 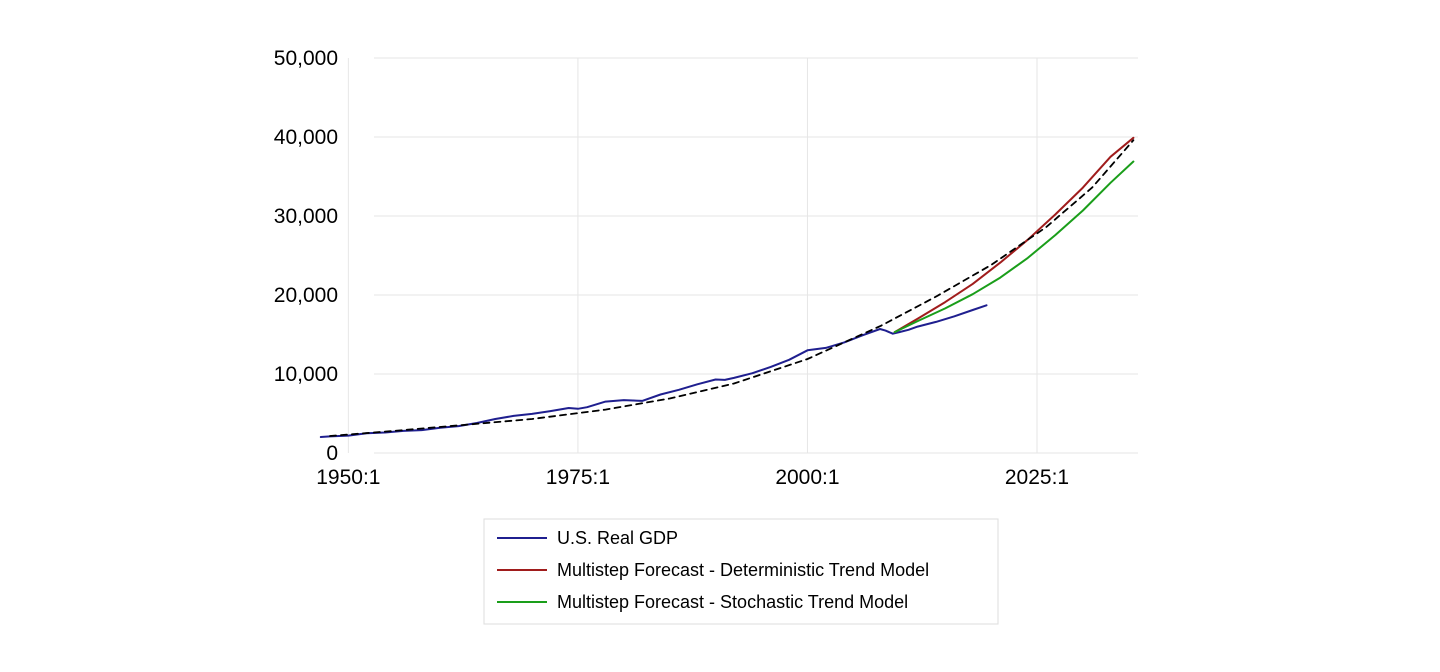 What do you see at coordinates (348, 477) in the screenshot?
I see `x-tick-label: 1950:1` at bounding box center [348, 477].